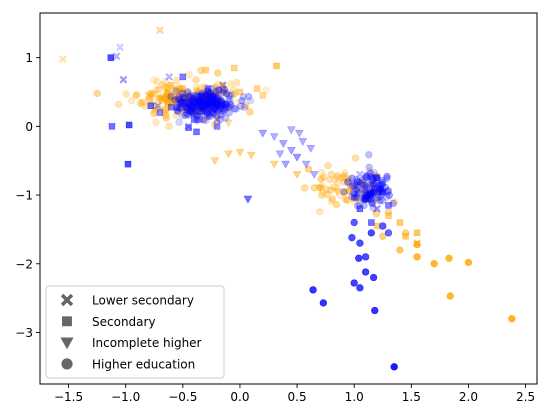  Describe the element at coordinates (143, 364) in the screenshot. I see `legend-label: Higher education` at that location.